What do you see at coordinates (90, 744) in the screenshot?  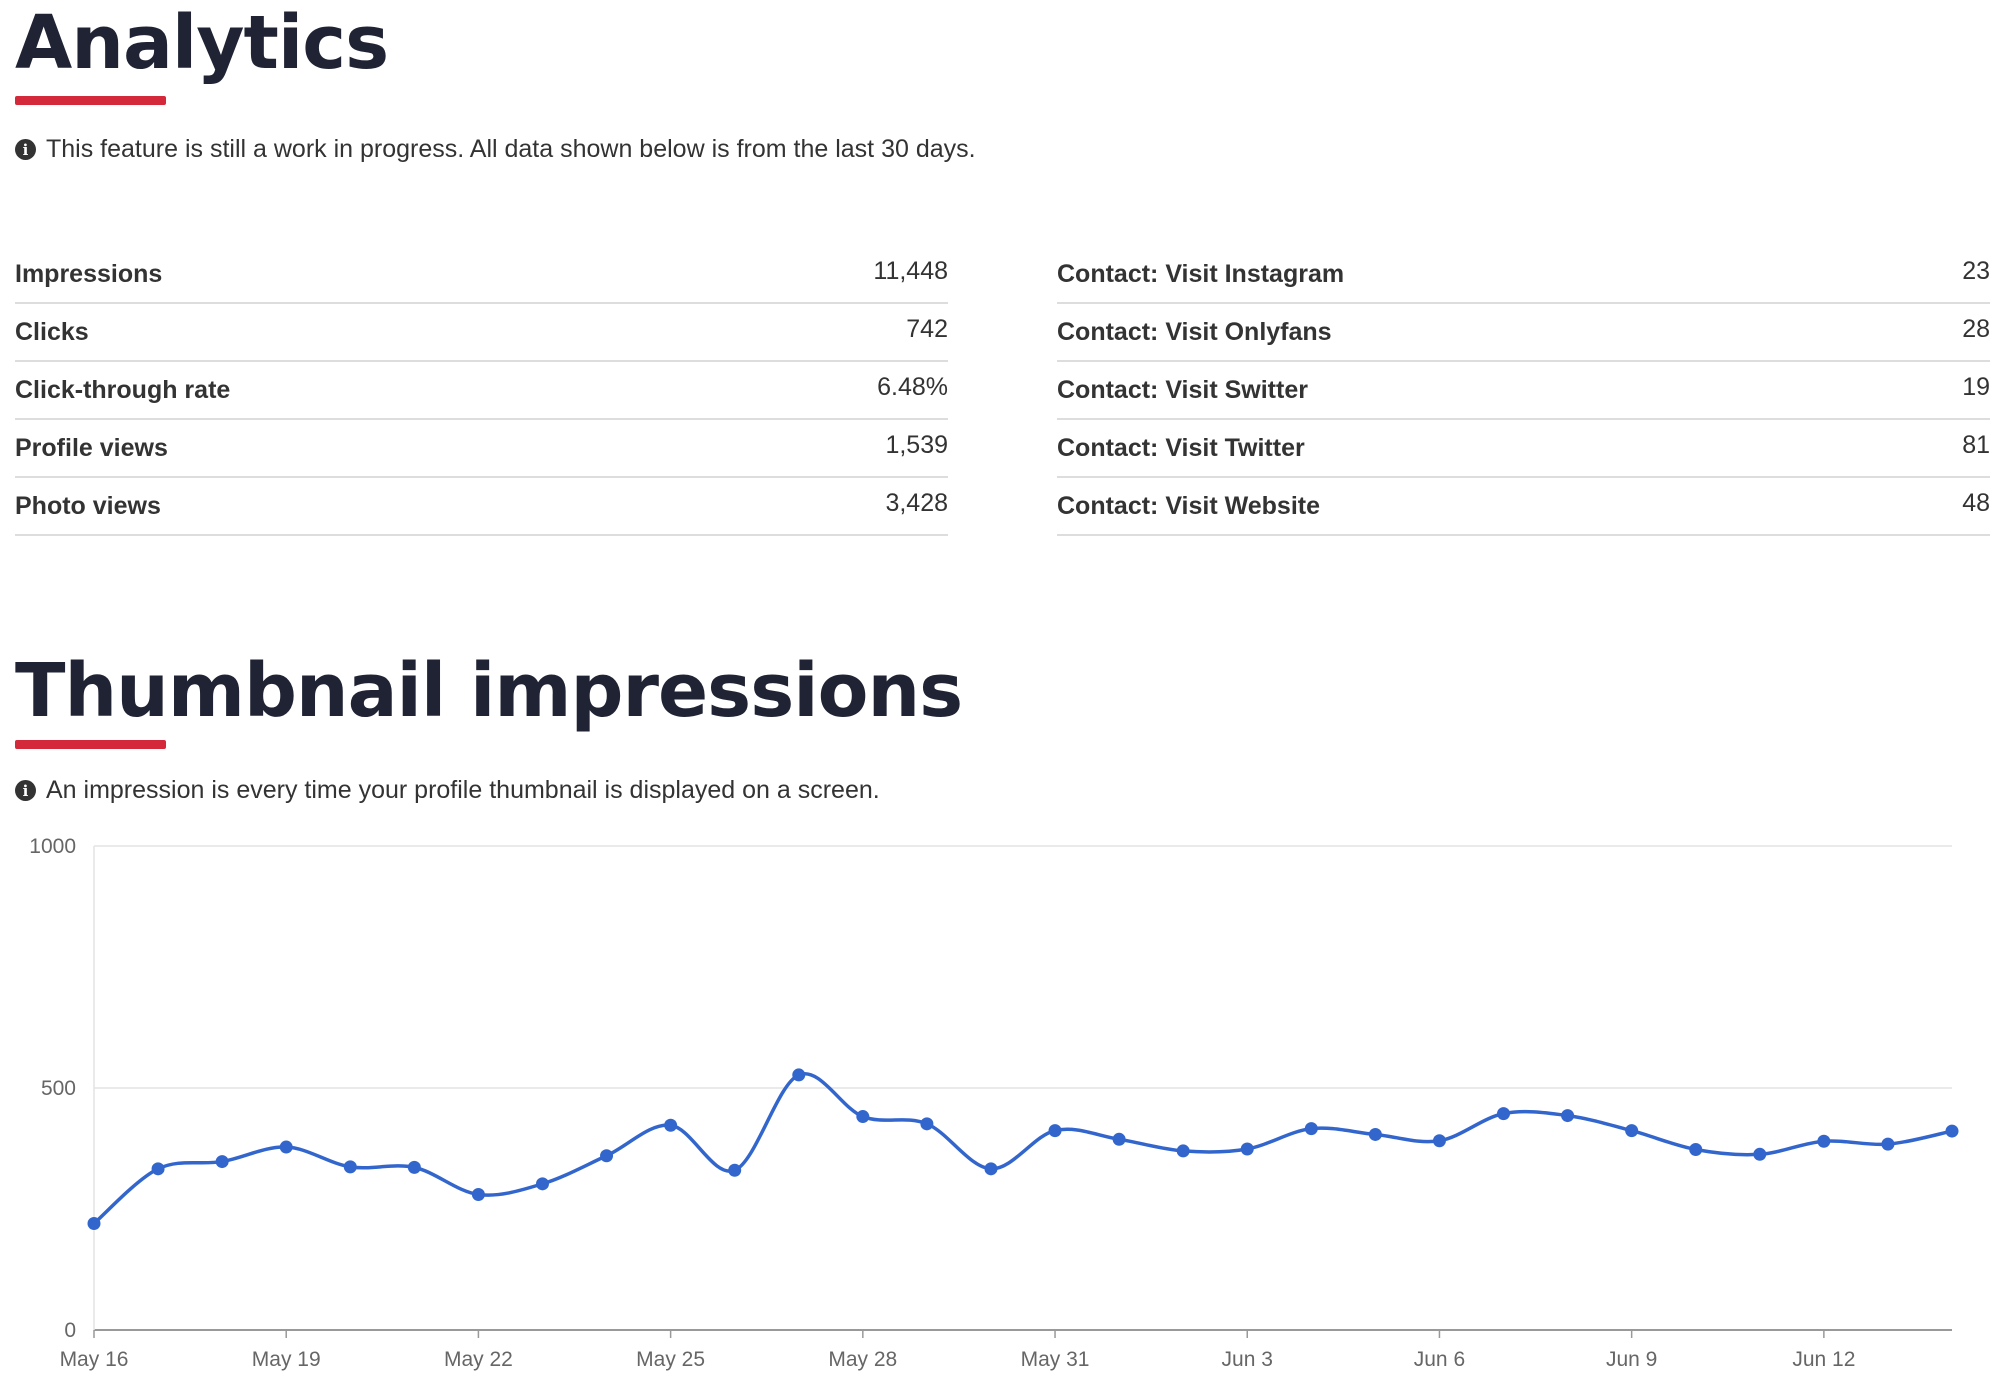 I see `thumbnail-title-underline` at bounding box center [90, 744].